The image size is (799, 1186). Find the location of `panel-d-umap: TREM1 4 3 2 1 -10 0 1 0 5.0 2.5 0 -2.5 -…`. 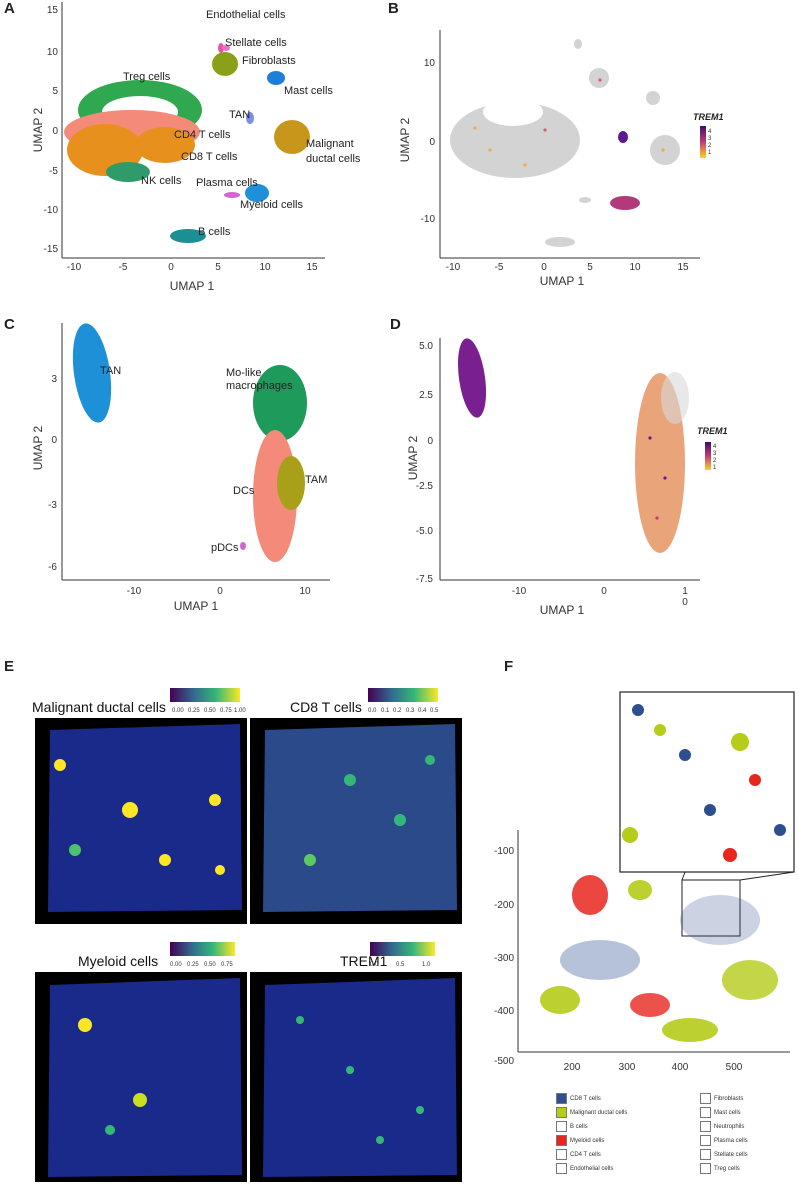

panel-d-umap: TREM1 4 3 2 1 -10 0 1 0 5.0 2.5 0 -2.5 -… is located at coordinates (567, 477).